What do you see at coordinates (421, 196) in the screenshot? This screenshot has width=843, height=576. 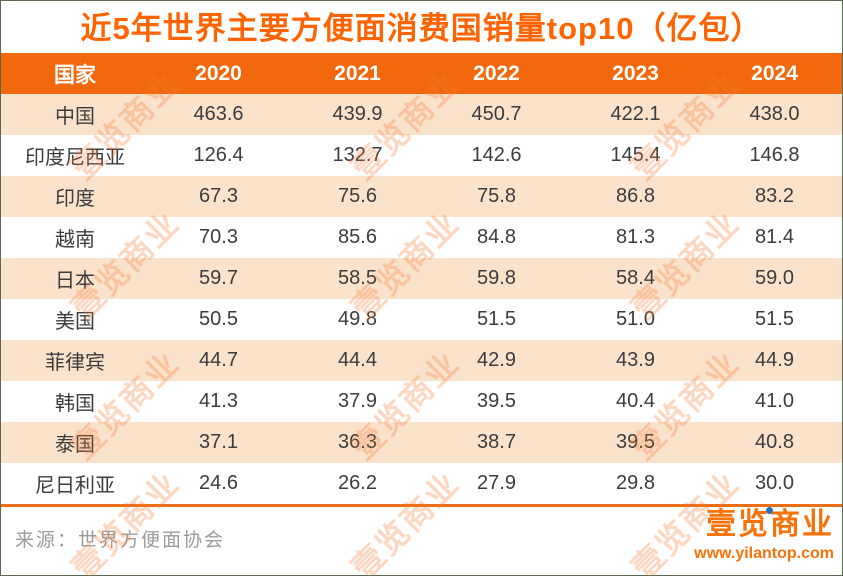 I see `table-row: 印度 67.3 75.6 75.8 86.8 83.2` at bounding box center [421, 196].